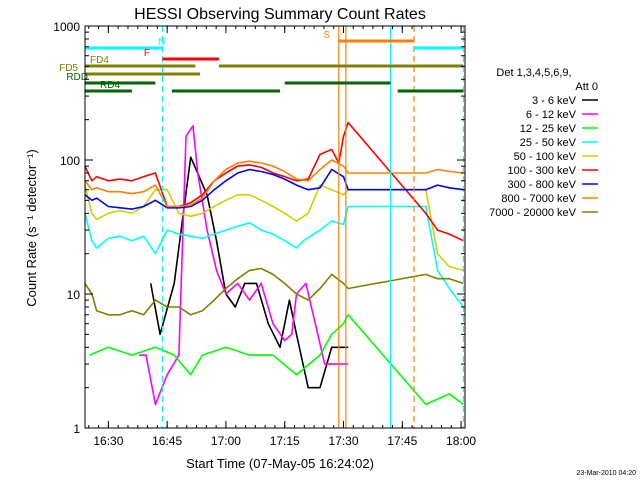  I want to click on series-line-800-7000-kev, so click(274, 183).